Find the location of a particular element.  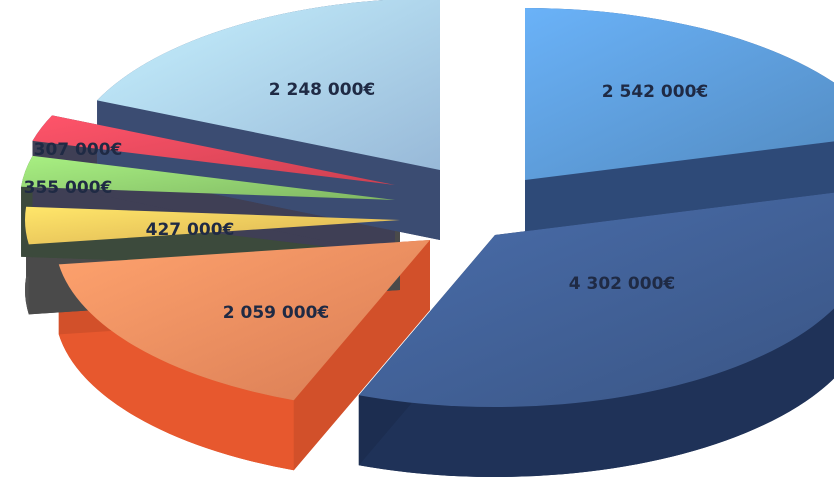

pie-slice-wall is located at coordinates (269, 170).